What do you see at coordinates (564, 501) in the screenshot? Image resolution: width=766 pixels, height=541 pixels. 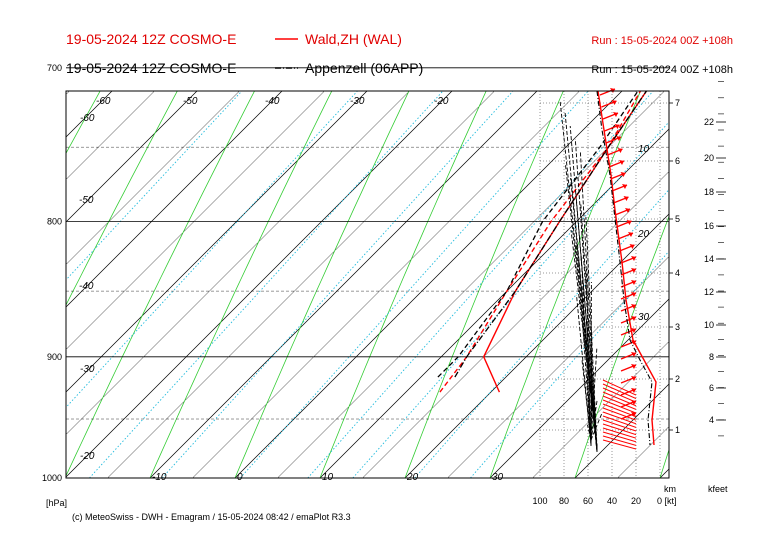 I see `wind-tick-label: 80` at bounding box center [564, 501].